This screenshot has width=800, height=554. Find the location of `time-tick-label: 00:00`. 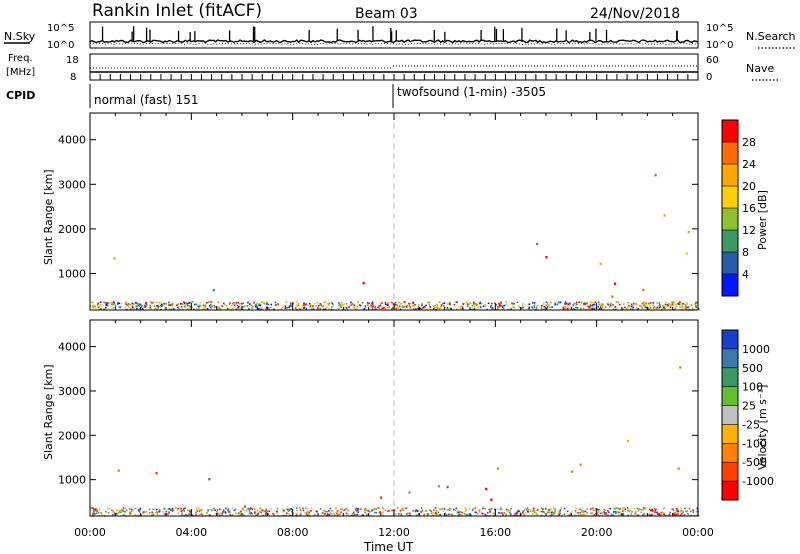

time-tick-label: 00:00 is located at coordinates (698, 532).